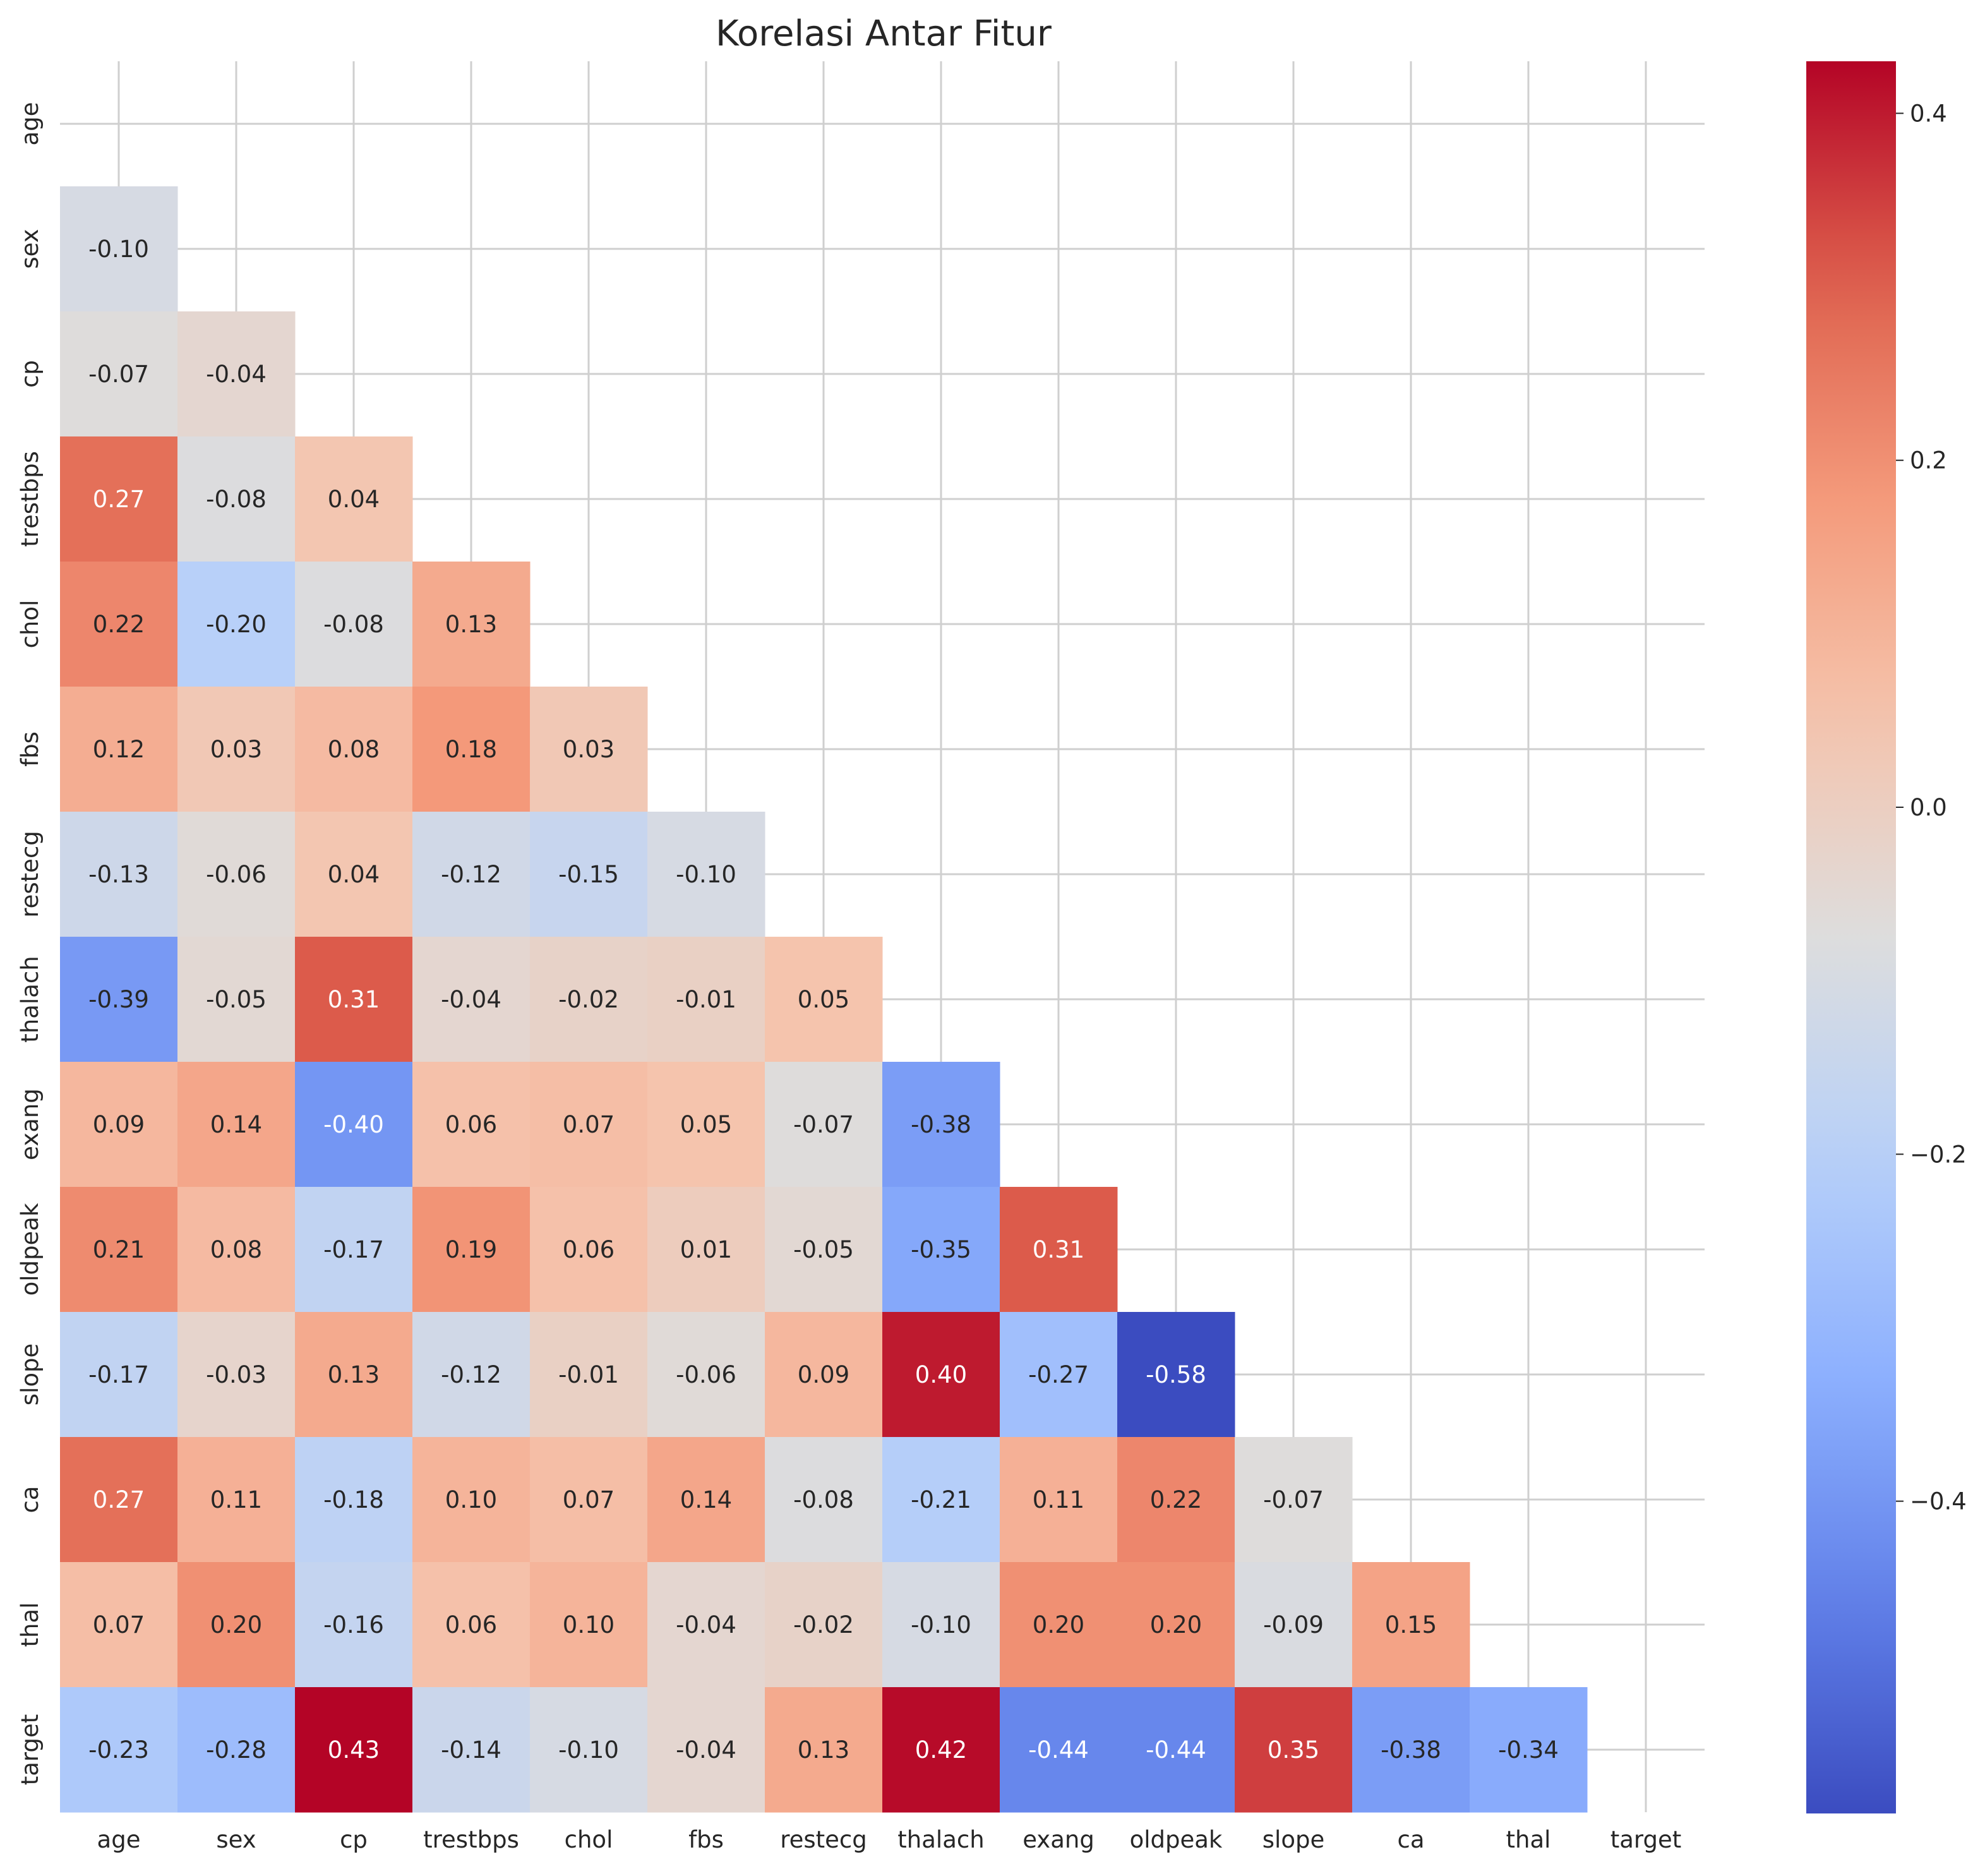  What do you see at coordinates (30, 1500) in the screenshot?
I see `y-tick-label: ca` at bounding box center [30, 1500].